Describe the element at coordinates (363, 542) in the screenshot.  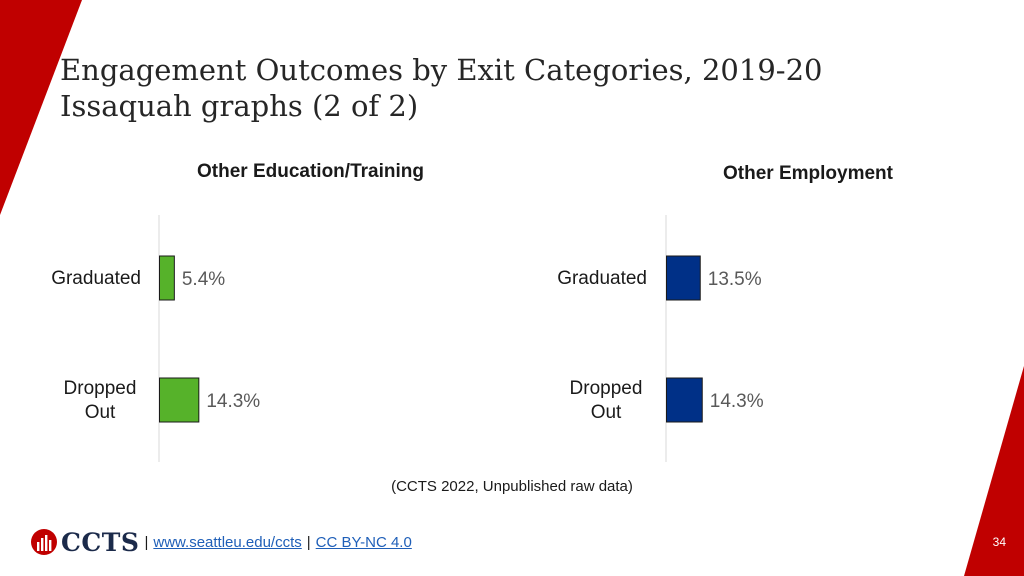
I see `license-link: CC BY-NC 4.0` at that location.